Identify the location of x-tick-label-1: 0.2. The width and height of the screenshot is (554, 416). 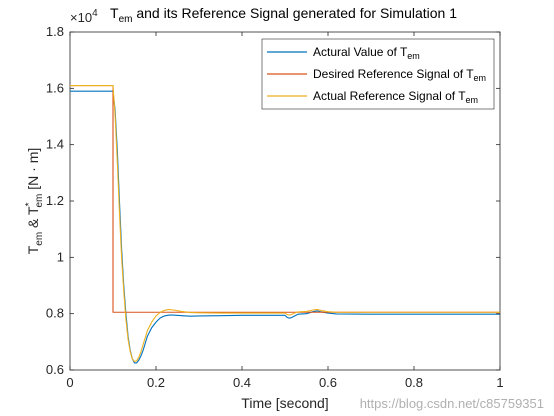
(156, 382).